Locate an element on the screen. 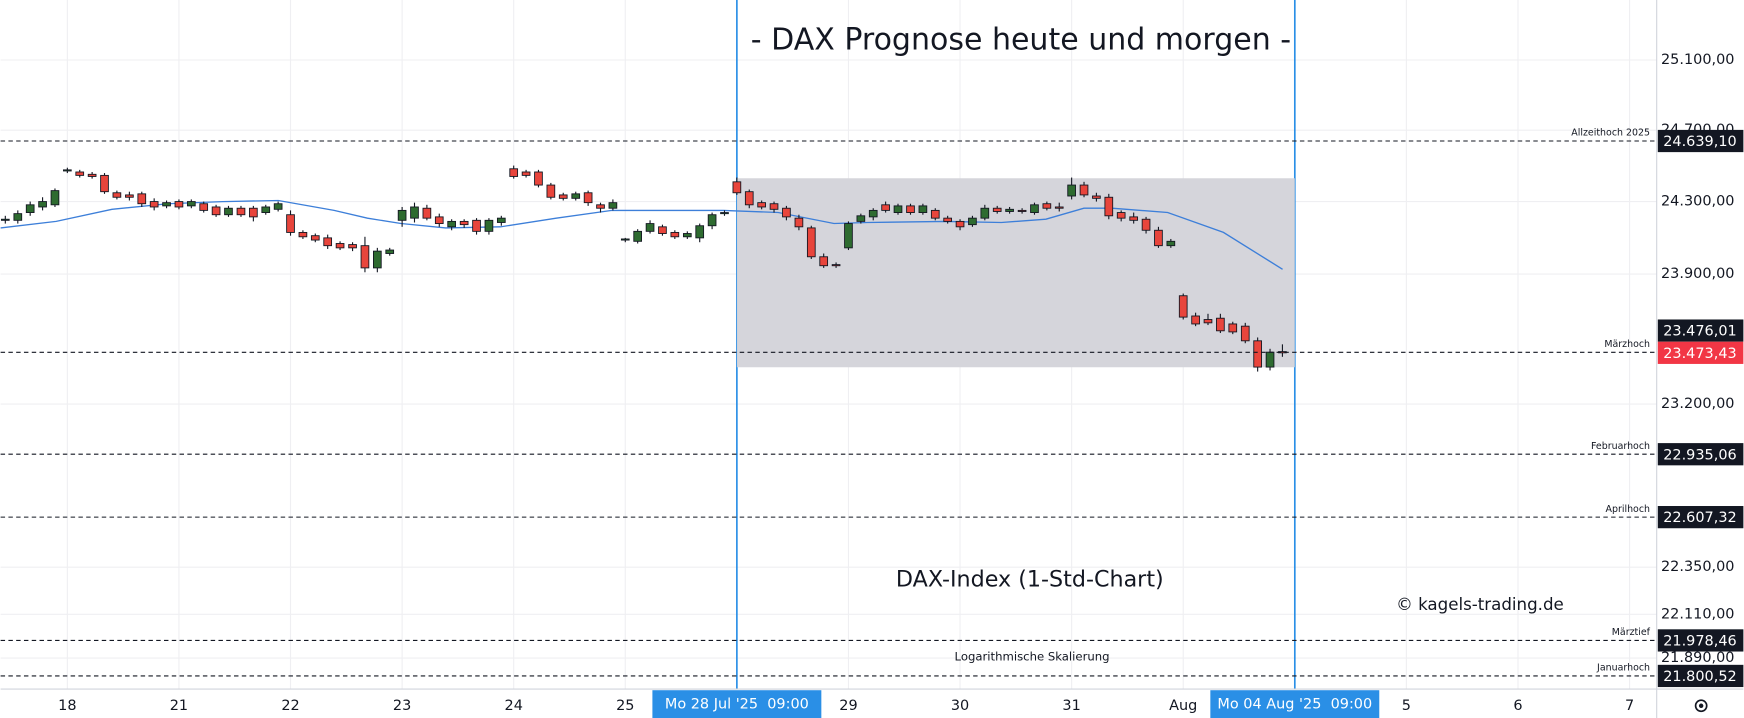 This screenshot has height=718, width=1744. x-tick-label: 5 is located at coordinates (1406, 706).